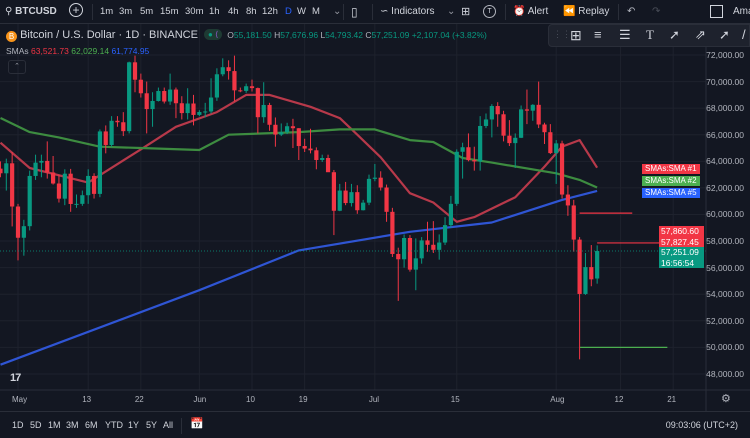 This screenshot has height=438, width=750. Describe the element at coordinates (76, 10) in the screenshot. I see `add-symbol-icon: +` at that location.